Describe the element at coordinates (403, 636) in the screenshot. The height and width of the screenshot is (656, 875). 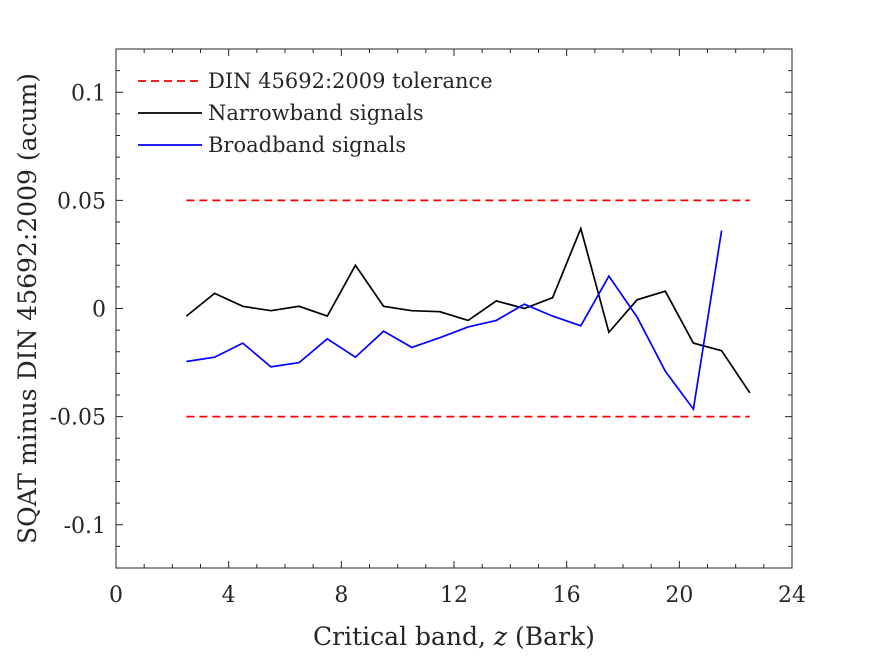
I see `x-axis-label-prefix: Critical band,` at that location.